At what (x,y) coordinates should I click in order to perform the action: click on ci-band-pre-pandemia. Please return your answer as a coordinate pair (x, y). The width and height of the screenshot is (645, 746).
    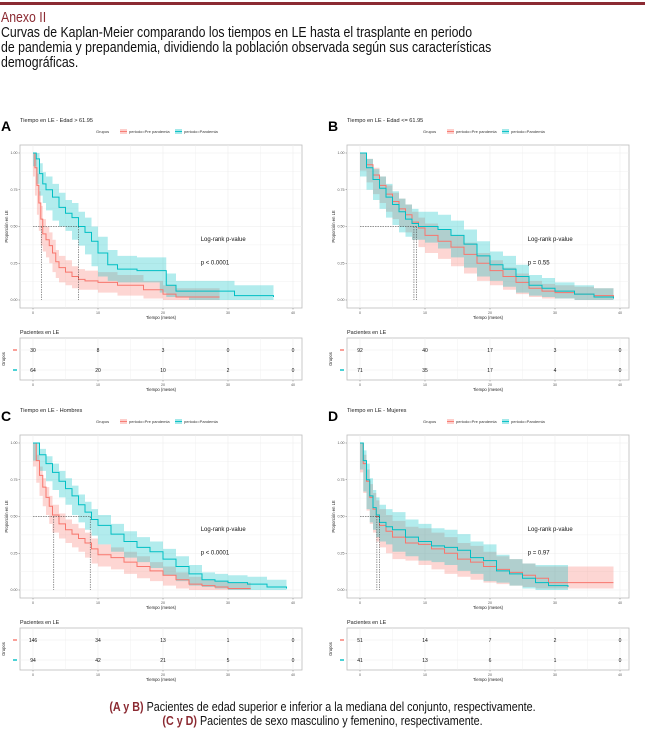
    Looking at the image, I should click on (487, 516).